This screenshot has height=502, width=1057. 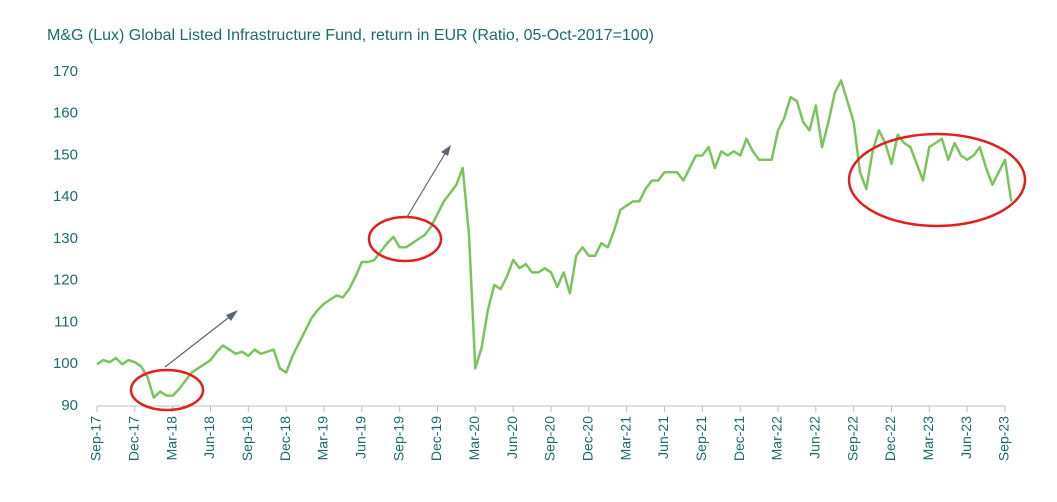 I want to click on x-tick-label: Dec-17, so click(x=134, y=438).